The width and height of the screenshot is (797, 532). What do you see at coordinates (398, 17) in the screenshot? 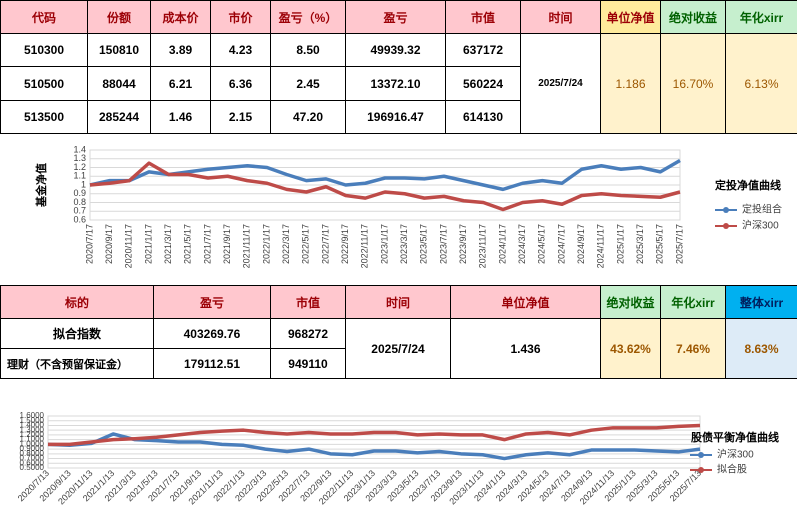
I see `header-row: 代码 份额 成本价 市价 盈亏（%） 盈亏 市值 时间 单位净值 绝对收益 年化xirr` at bounding box center [398, 17].